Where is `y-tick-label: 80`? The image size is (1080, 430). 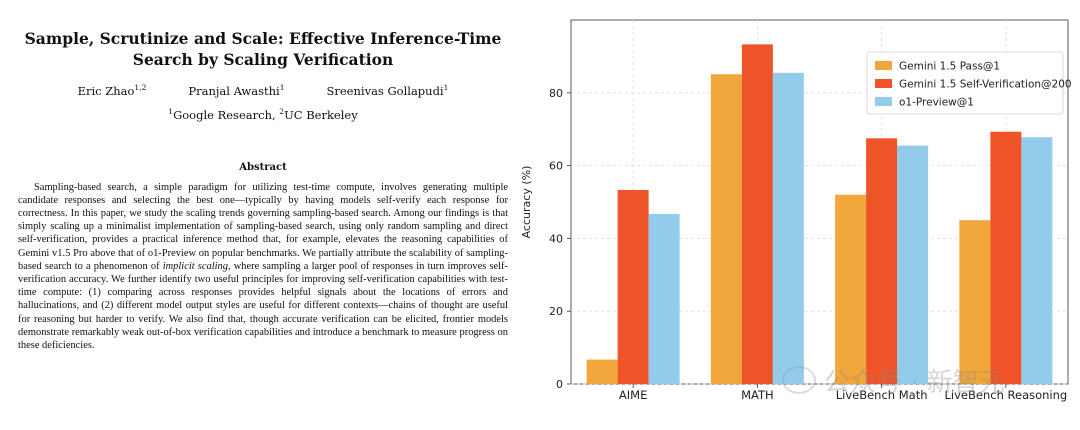
y-tick-label: 80 is located at coordinates (556, 93).